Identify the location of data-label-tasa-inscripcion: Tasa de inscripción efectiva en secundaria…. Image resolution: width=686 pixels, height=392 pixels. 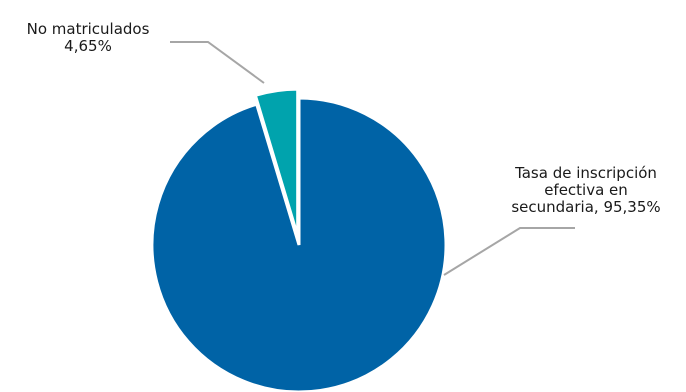
(585, 190).